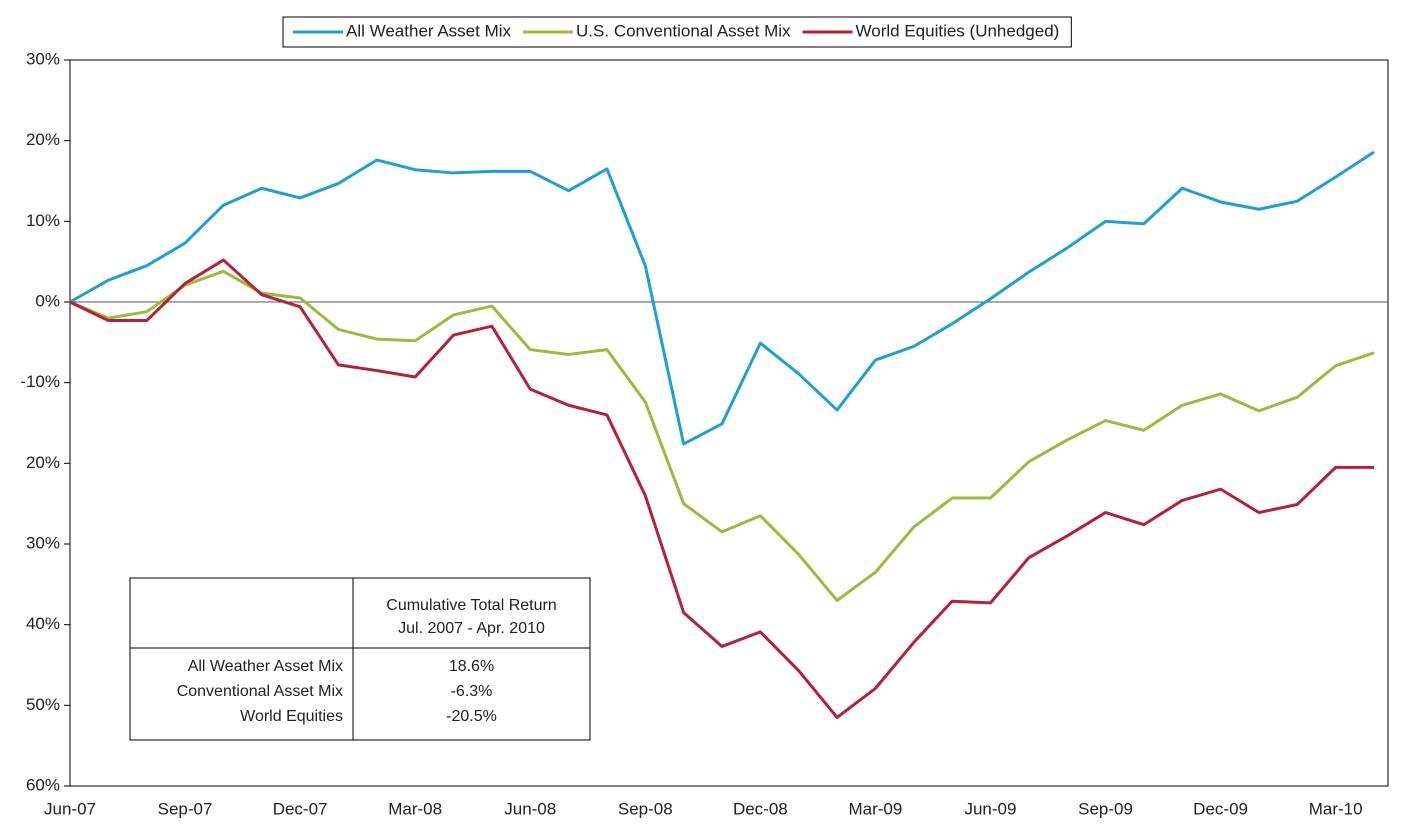 The width and height of the screenshot is (1401, 829). I want to click on x-tick-label: Sep-08, so click(645, 808).